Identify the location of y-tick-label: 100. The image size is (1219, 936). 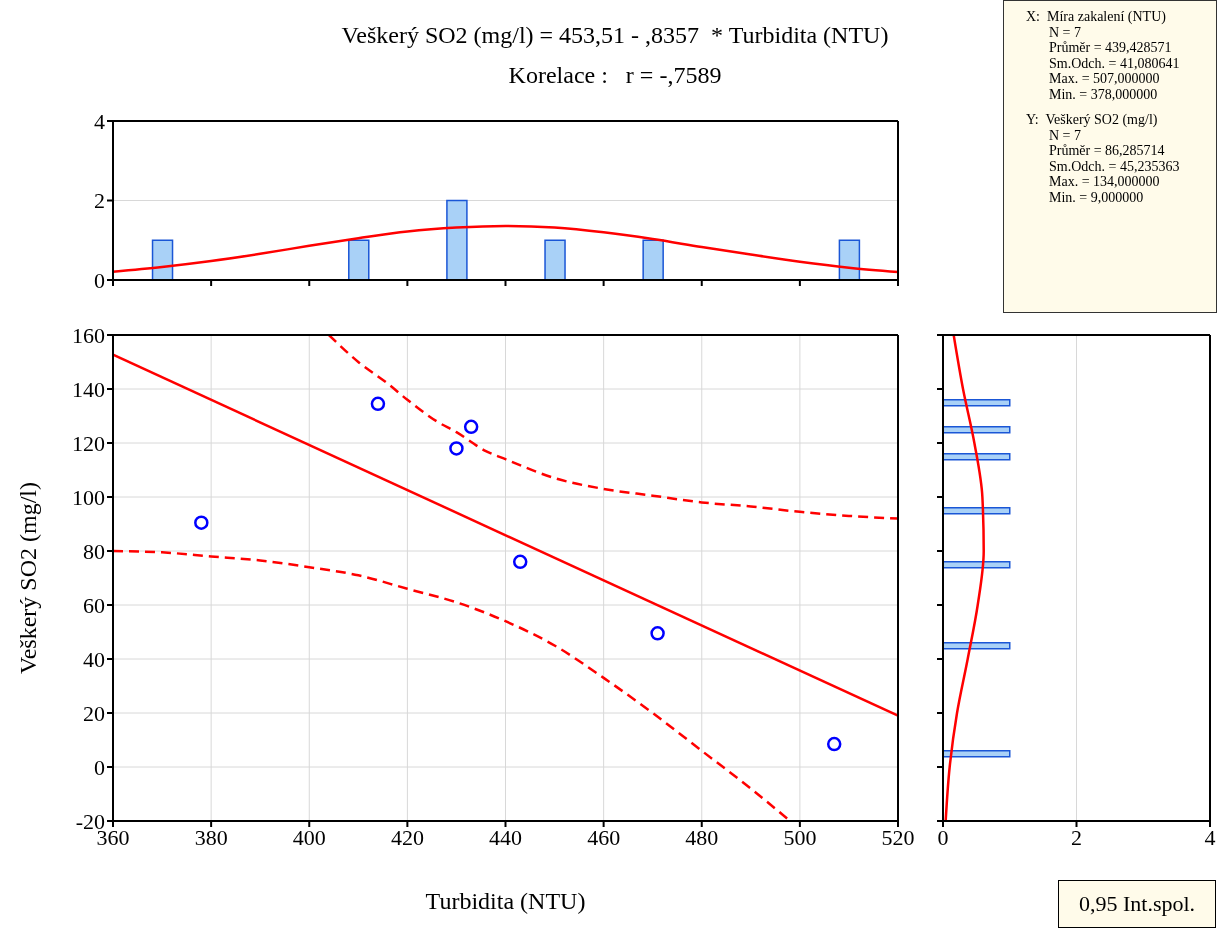
(88, 497).